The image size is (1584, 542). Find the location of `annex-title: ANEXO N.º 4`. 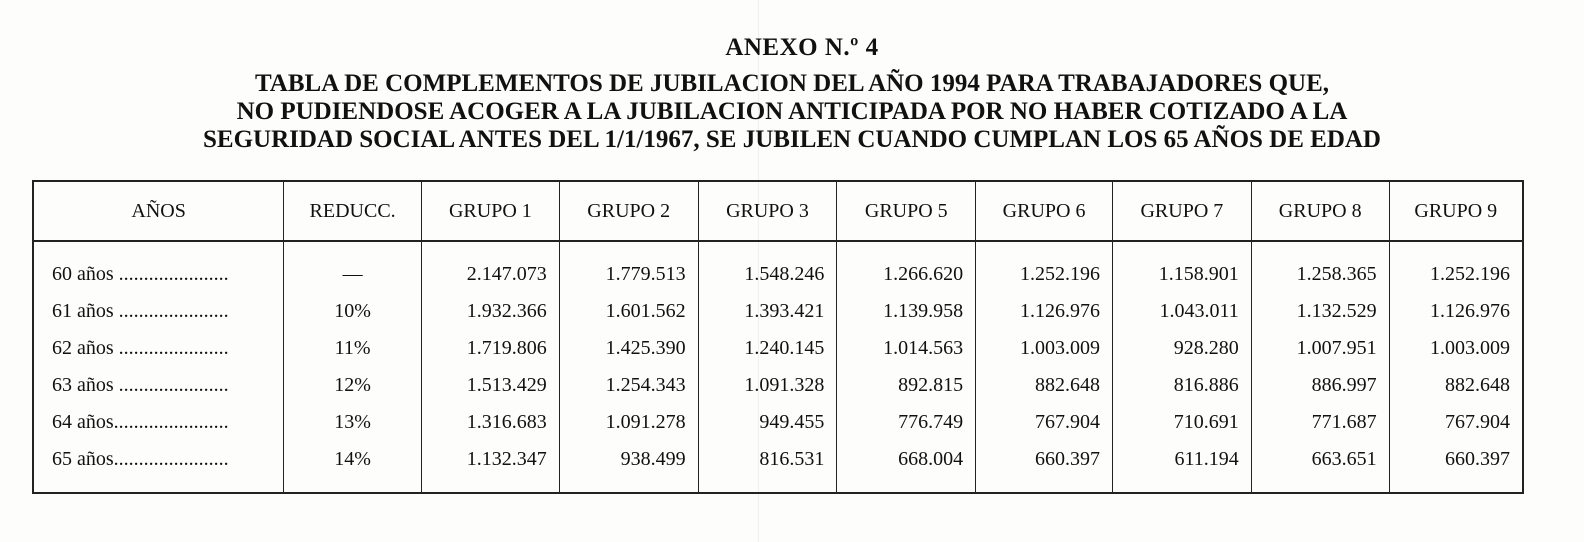

annex-title: ANEXO N.º 4 is located at coordinates (802, 47).